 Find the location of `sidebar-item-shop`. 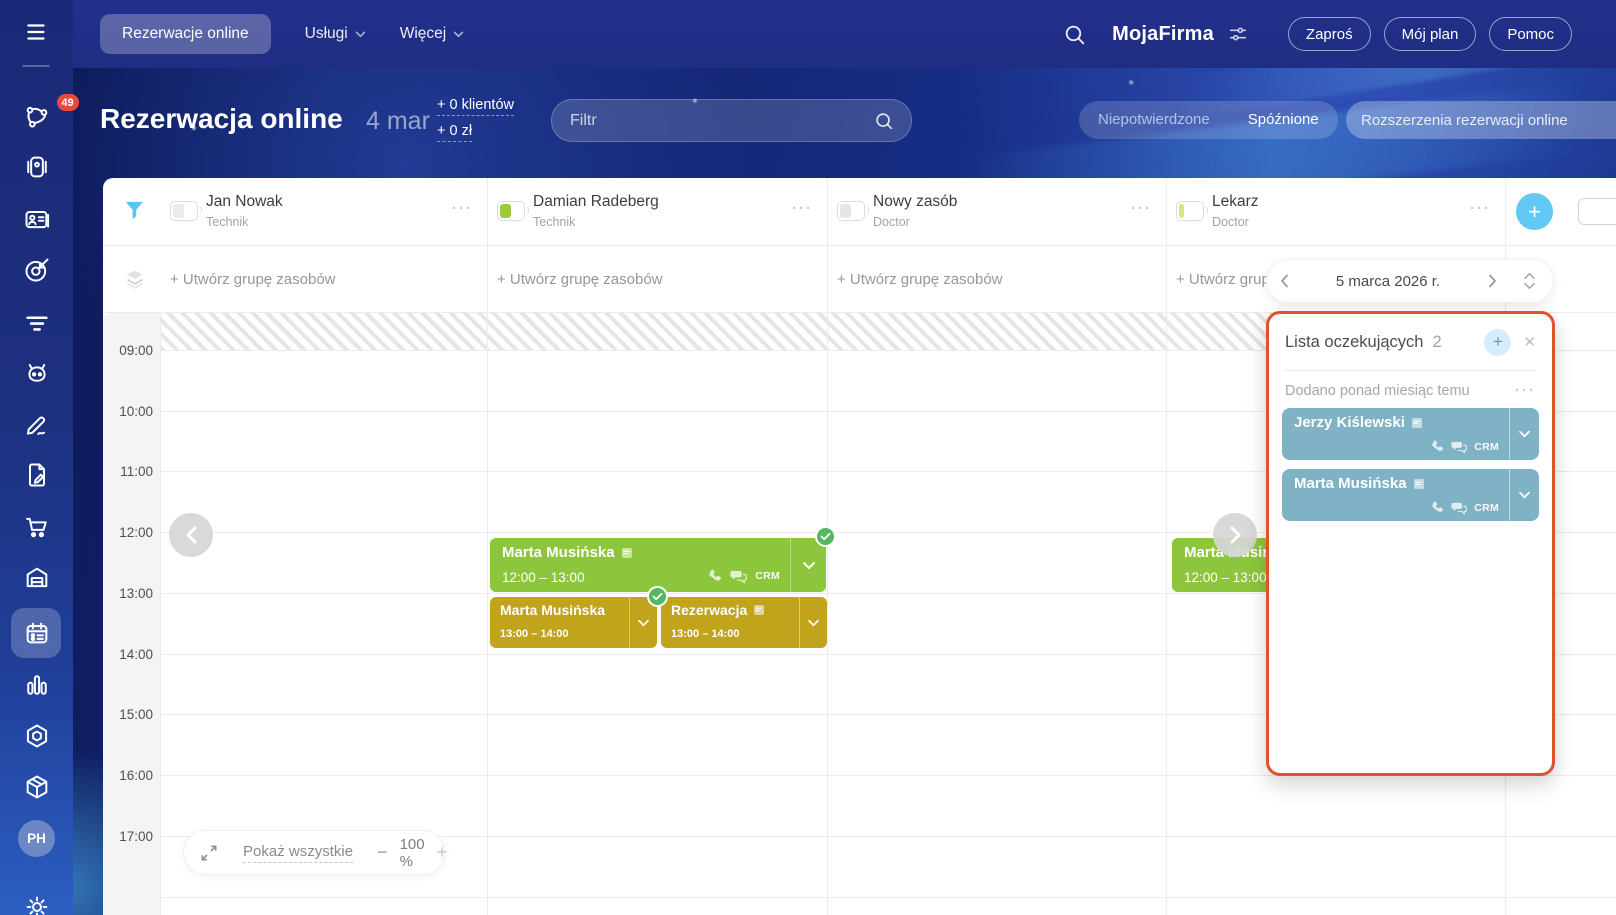

sidebar-item-shop is located at coordinates (36, 527).